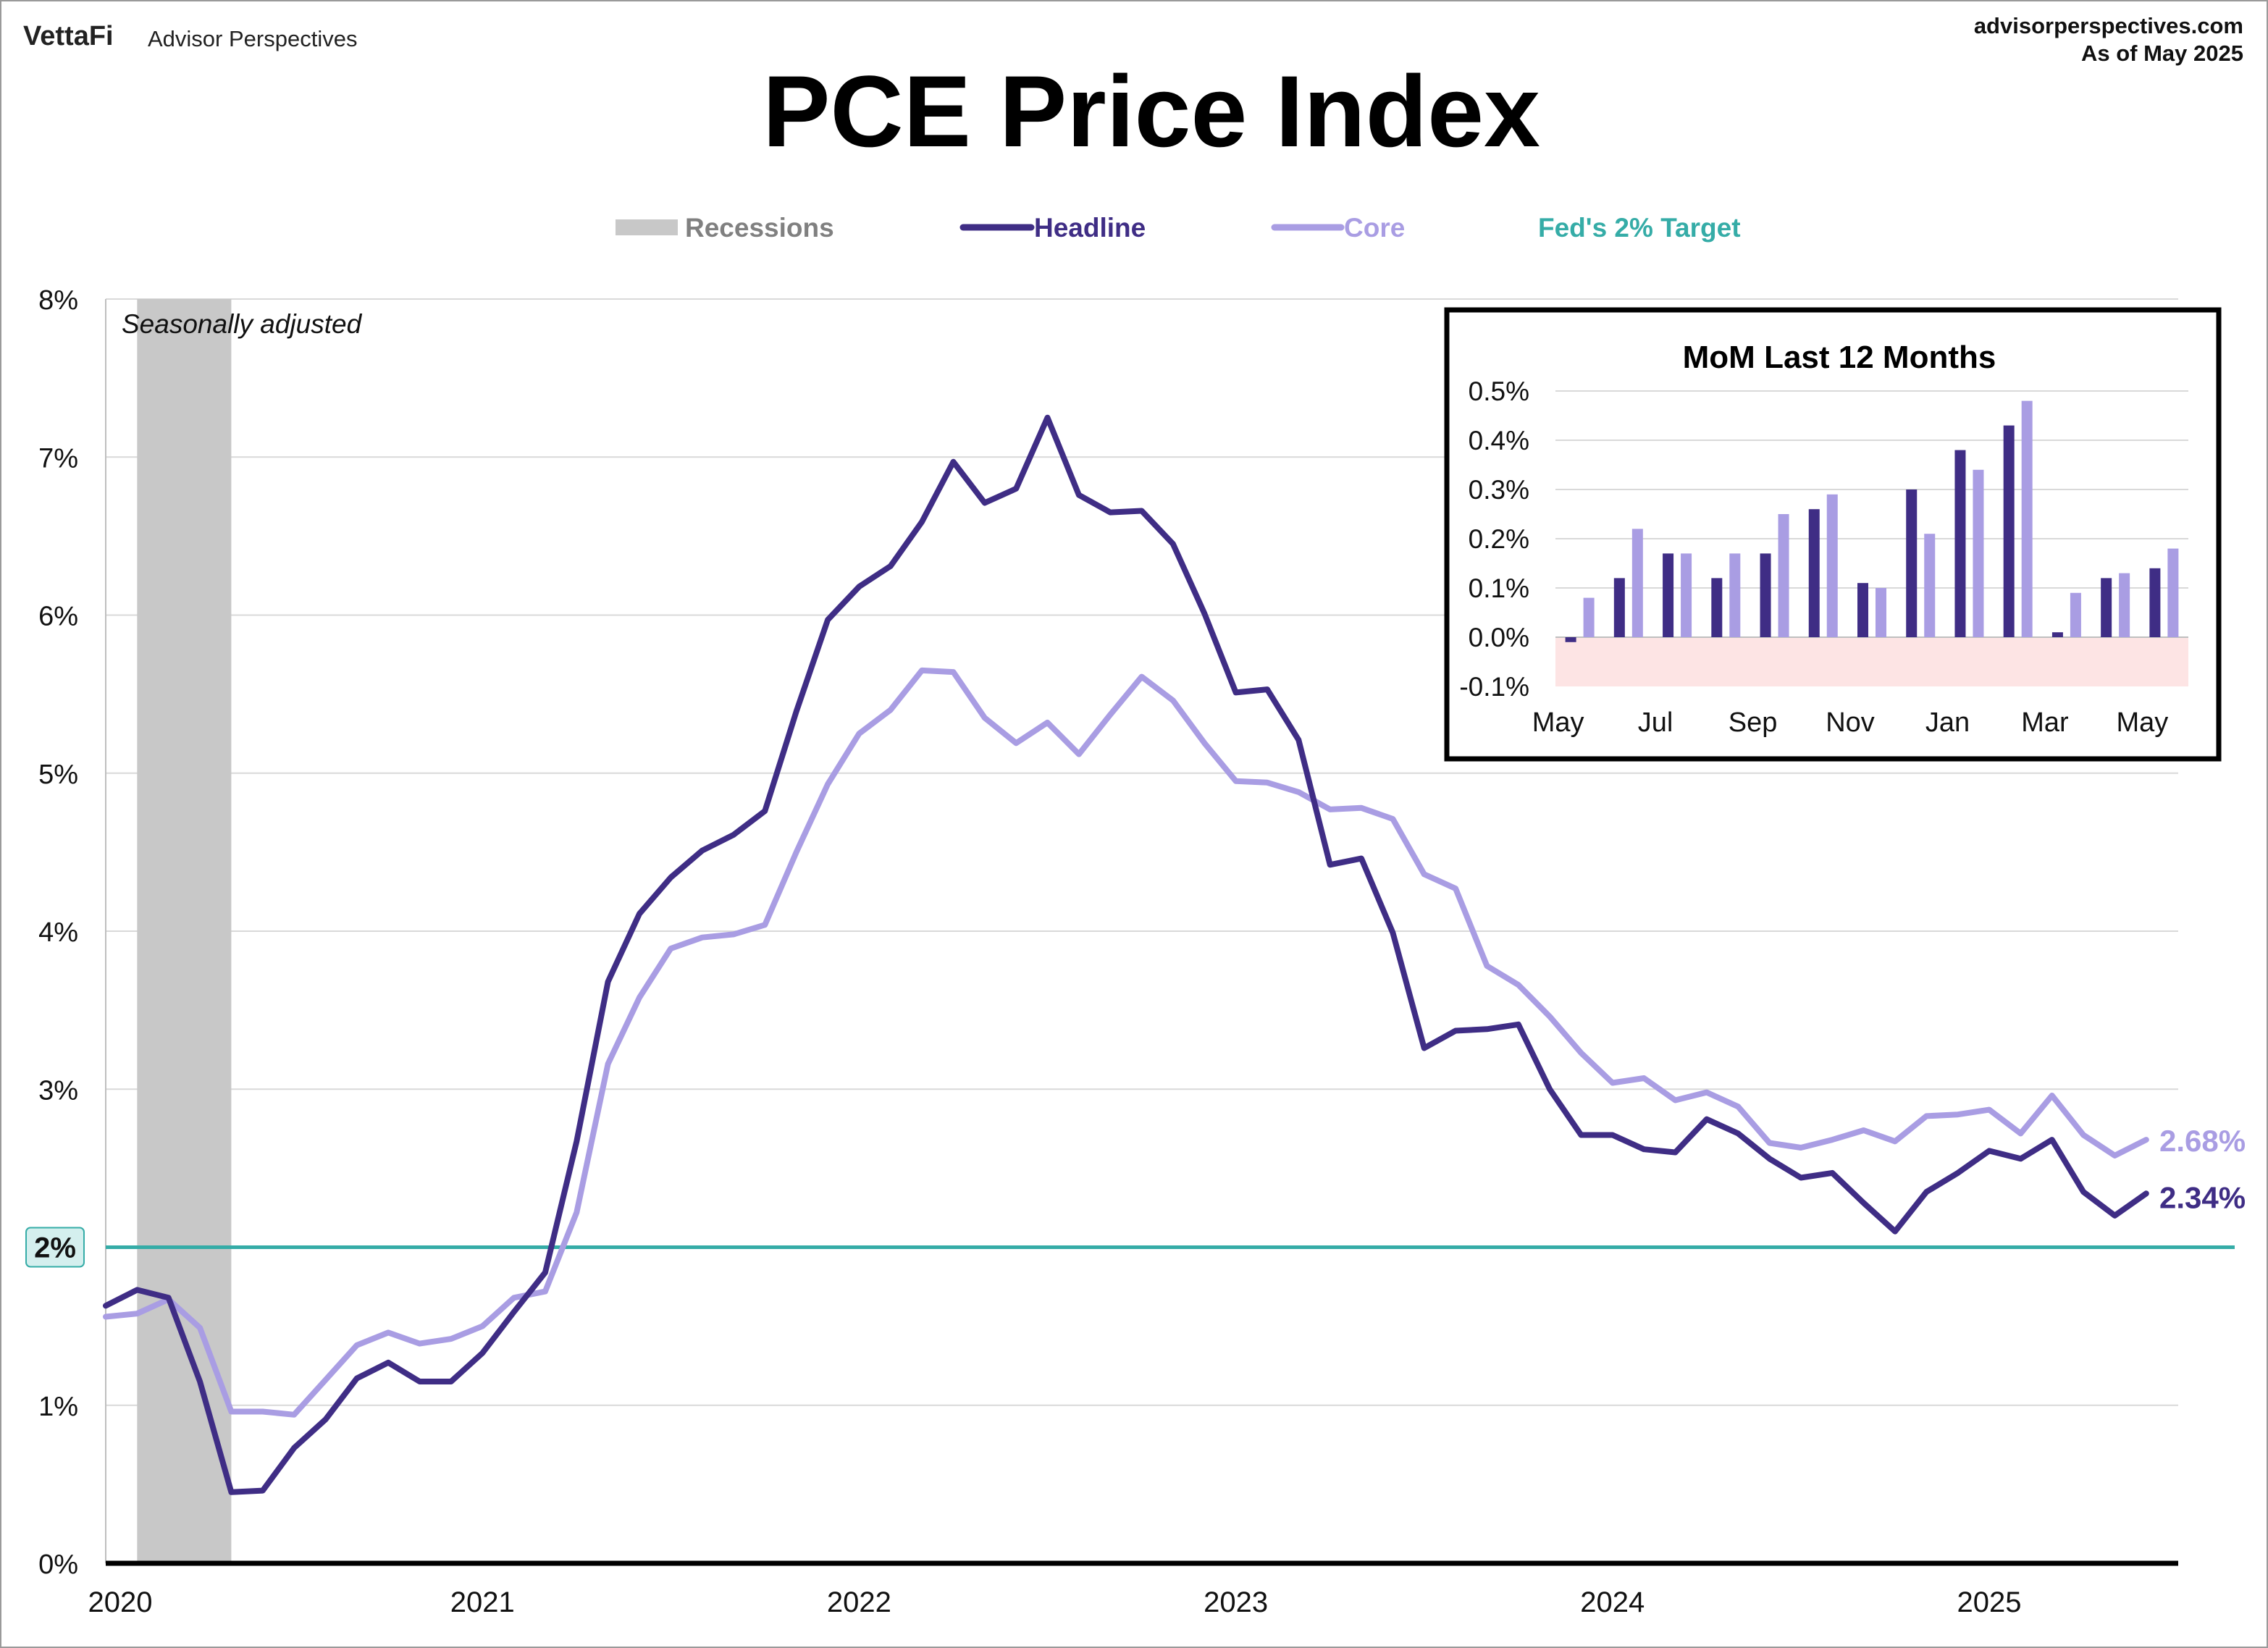  What do you see at coordinates (1612, 1602) in the screenshot?
I see `x-tick-label: 2024` at bounding box center [1612, 1602].